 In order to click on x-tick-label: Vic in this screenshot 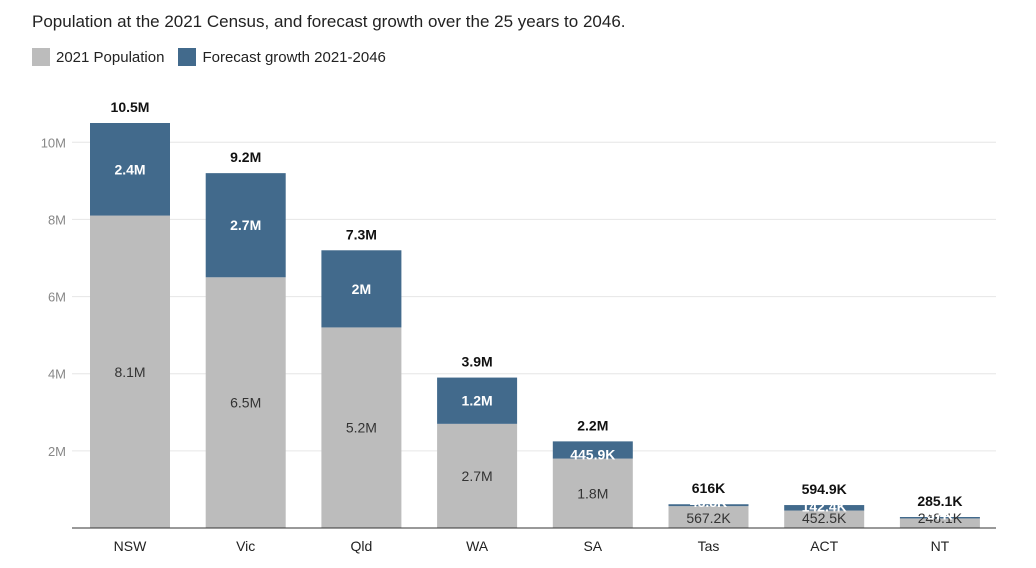, I will do `click(245, 546)`.